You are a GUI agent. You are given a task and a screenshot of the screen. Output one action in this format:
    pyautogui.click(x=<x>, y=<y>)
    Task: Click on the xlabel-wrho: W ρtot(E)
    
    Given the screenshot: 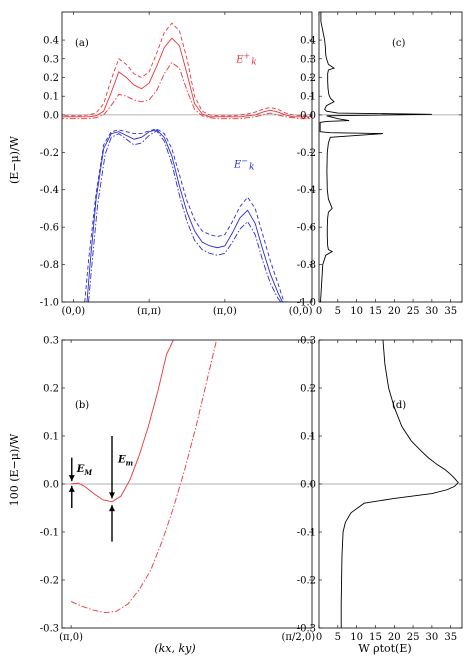 What is the action you would take?
    pyautogui.click(x=384, y=648)
    